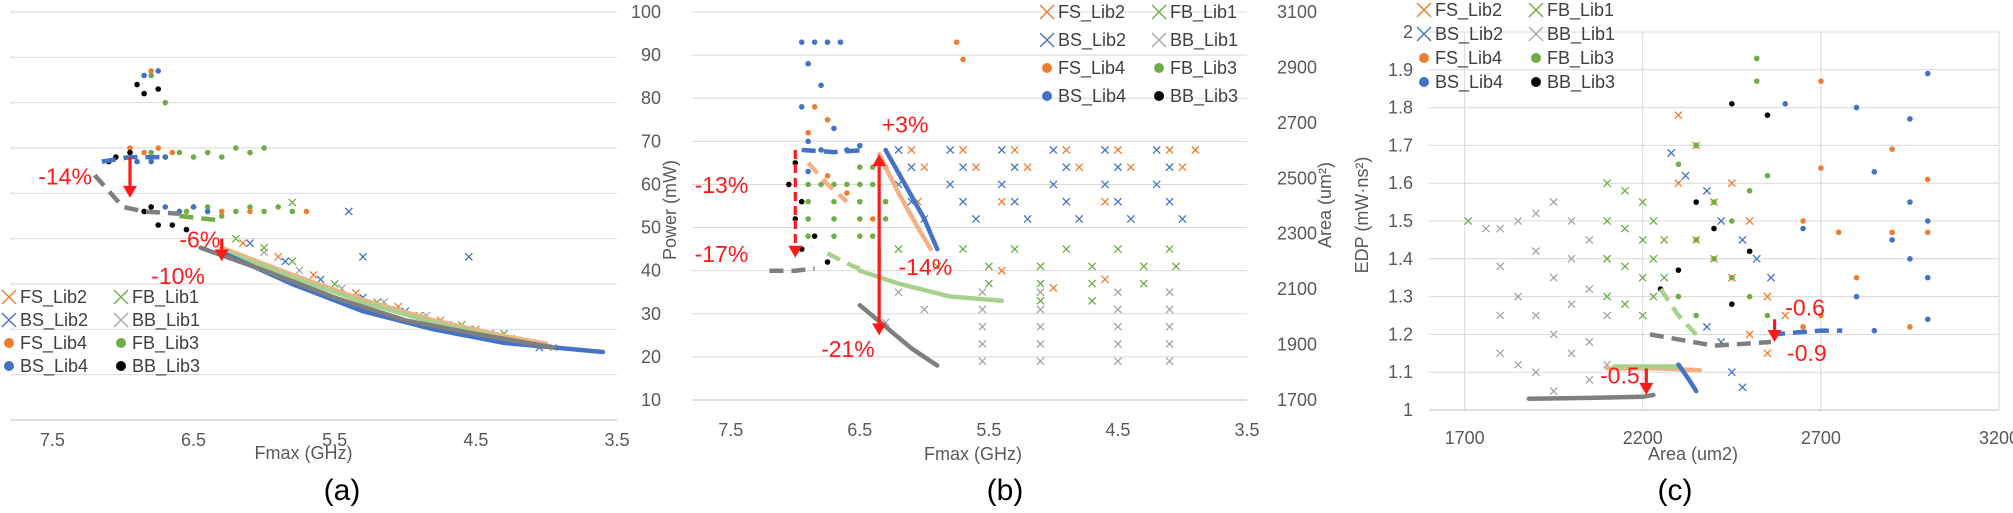  I want to click on a-x-axis-label: Fmax (GHz), so click(304, 453).